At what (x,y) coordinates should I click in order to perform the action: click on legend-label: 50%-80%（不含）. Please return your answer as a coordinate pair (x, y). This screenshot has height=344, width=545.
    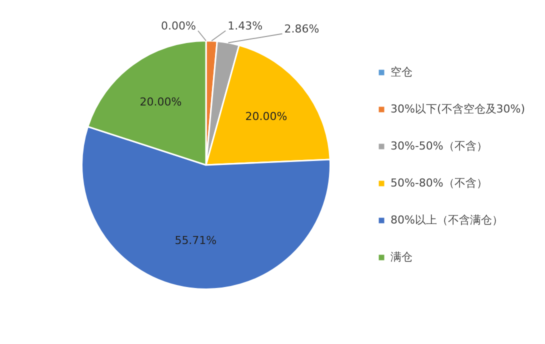
    Looking at the image, I should click on (439, 183).